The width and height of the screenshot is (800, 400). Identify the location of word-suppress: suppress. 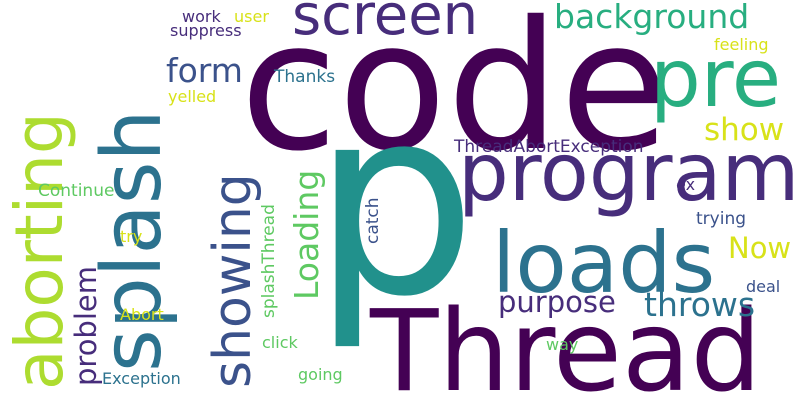
(206, 30).